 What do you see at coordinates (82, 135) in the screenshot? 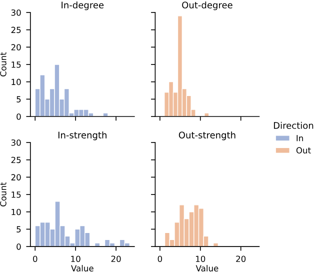
I see `chart-title: In-strength` at bounding box center [82, 135].